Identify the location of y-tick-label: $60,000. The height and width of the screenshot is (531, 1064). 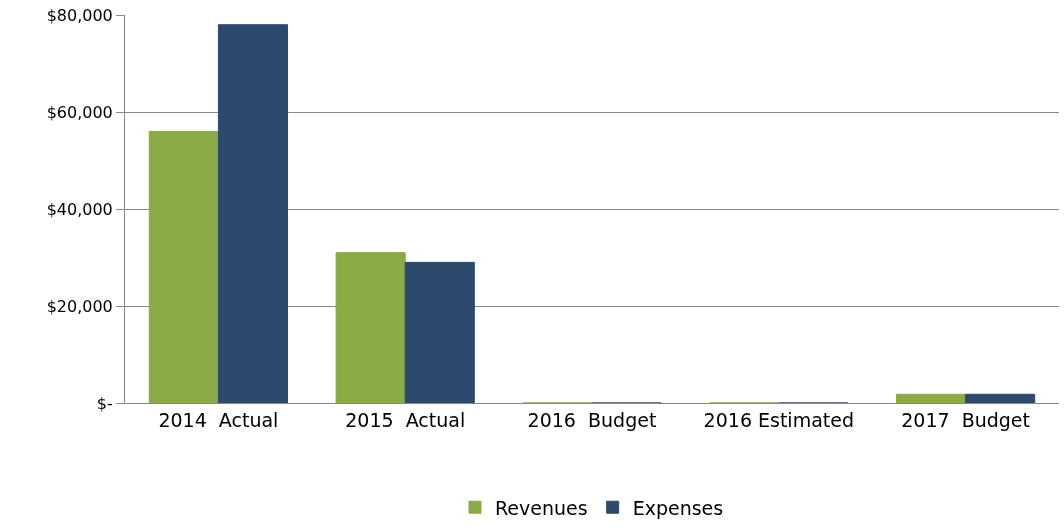
(79, 112).